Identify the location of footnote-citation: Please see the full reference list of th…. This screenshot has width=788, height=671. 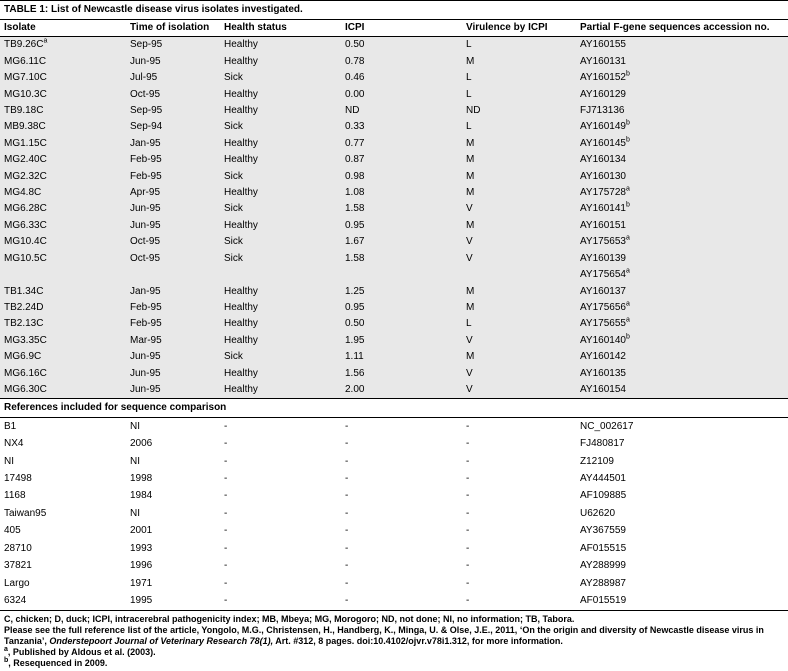
(394, 636).